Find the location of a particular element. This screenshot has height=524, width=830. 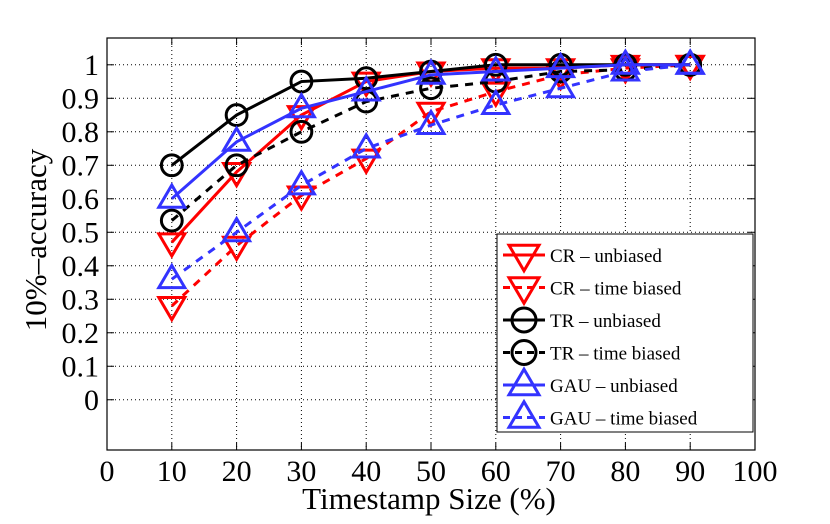

y-tick-label: 0.3 is located at coordinates (81, 299).